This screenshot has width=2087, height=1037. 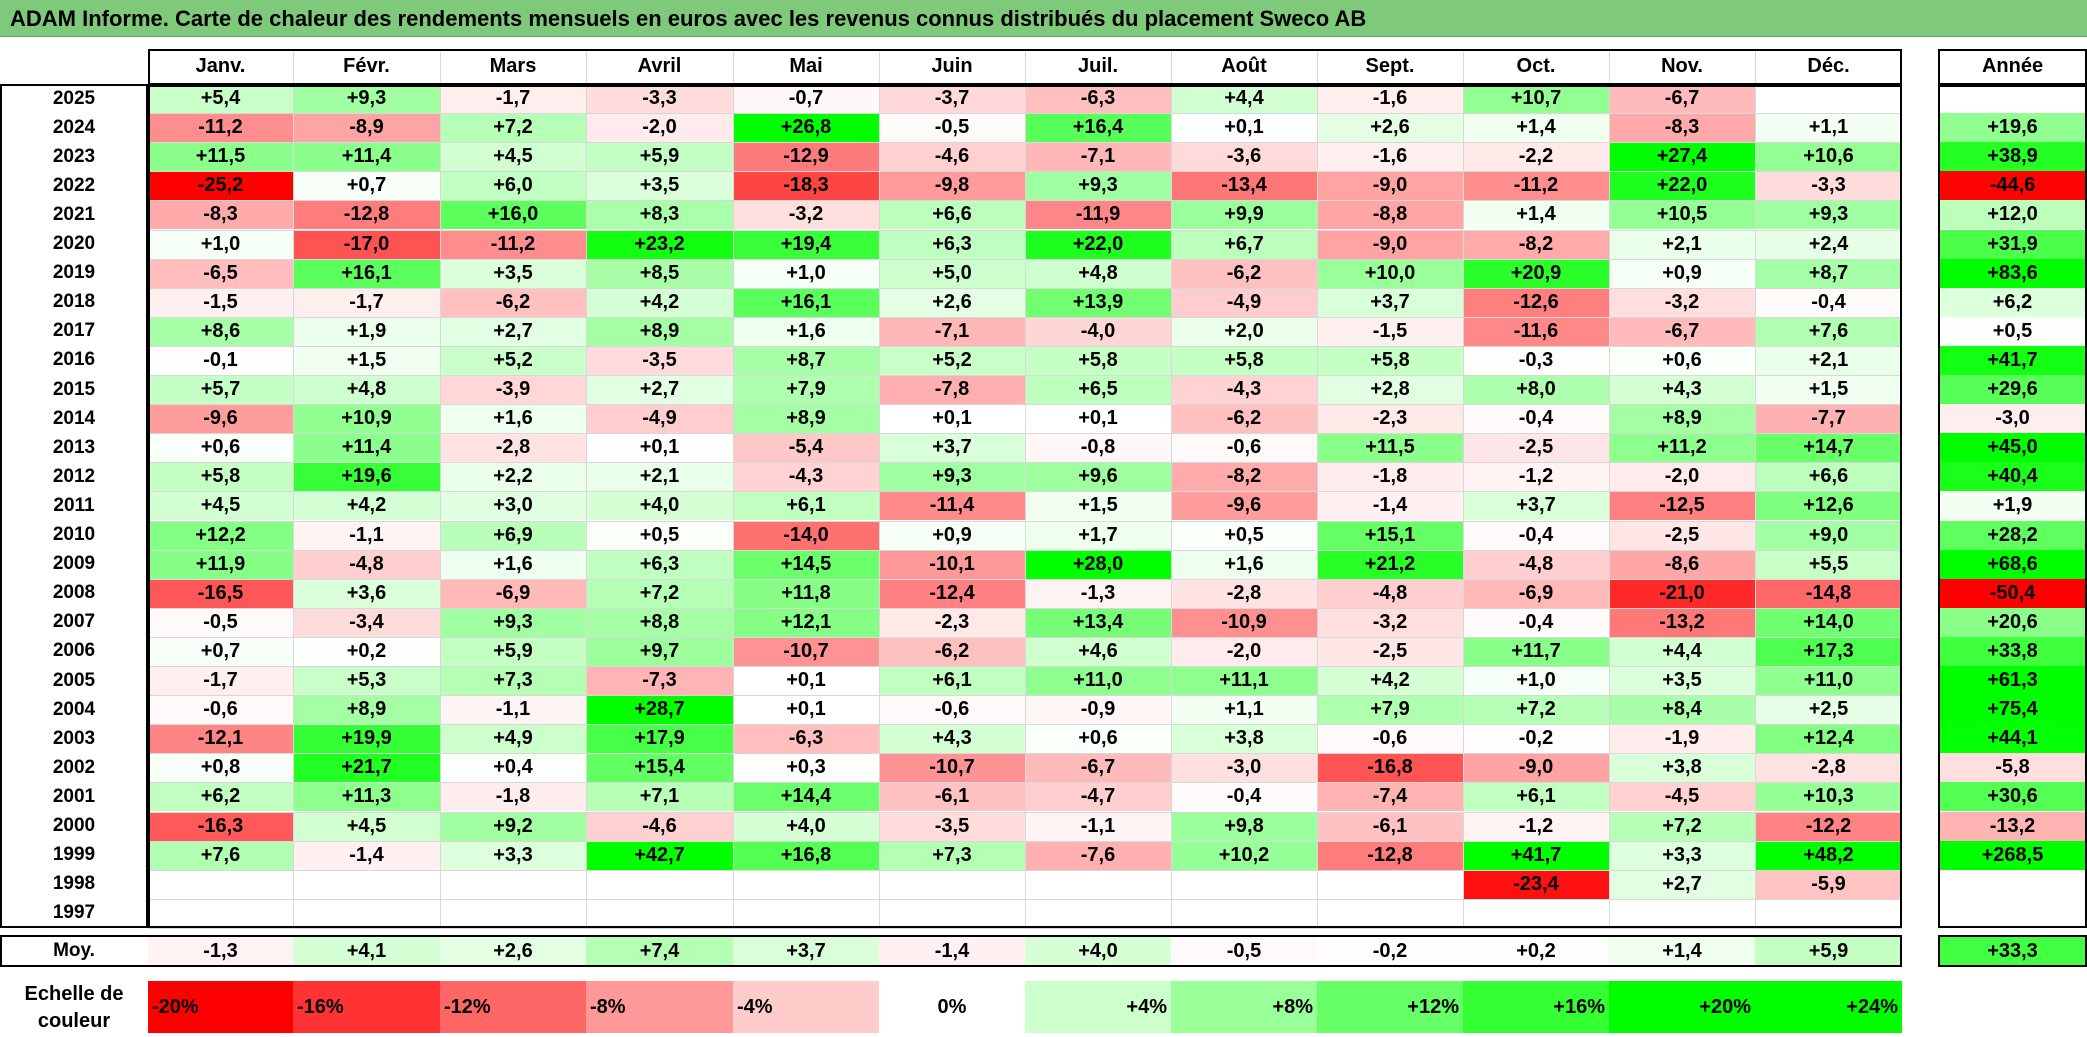 What do you see at coordinates (1098, 564) in the screenshot?
I see `heatmap-cell: +28,0` at bounding box center [1098, 564].